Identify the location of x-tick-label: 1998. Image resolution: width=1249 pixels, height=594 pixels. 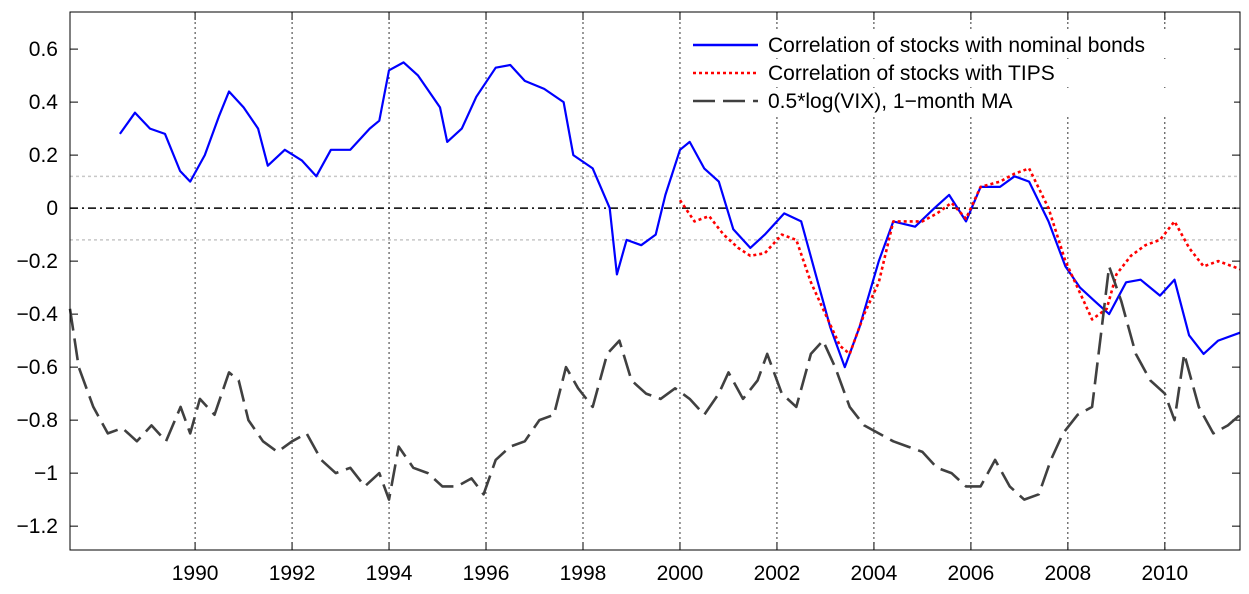
(583, 573).